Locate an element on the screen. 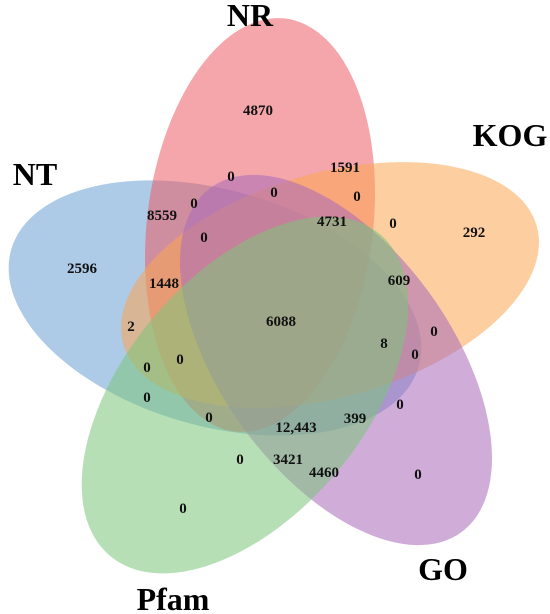 This screenshot has height=614, width=550. count-nt-pfam-2: 0 is located at coordinates (180, 360).